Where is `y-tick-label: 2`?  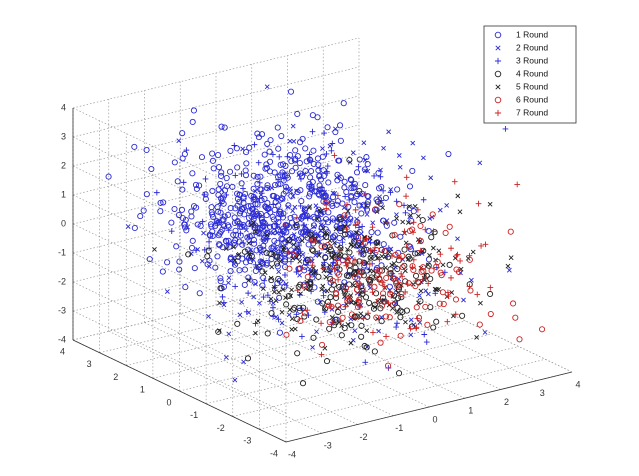
y-tick-label: 2 is located at coordinates (115, 377).